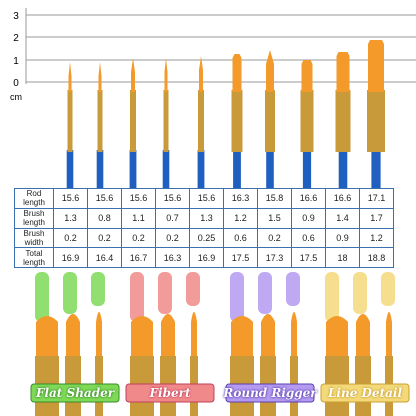  I want to click on cell: 1.3, so click(70, 218).